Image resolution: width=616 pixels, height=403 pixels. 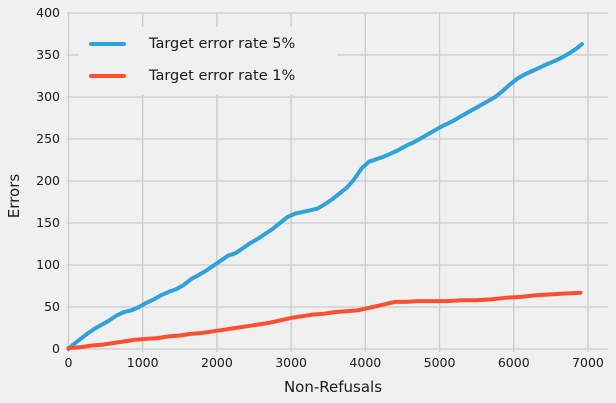 What do you see at coordinates (48, 12) in the screenshot?
I see `y-tick-label: 400` at bounding box center [48, 12].